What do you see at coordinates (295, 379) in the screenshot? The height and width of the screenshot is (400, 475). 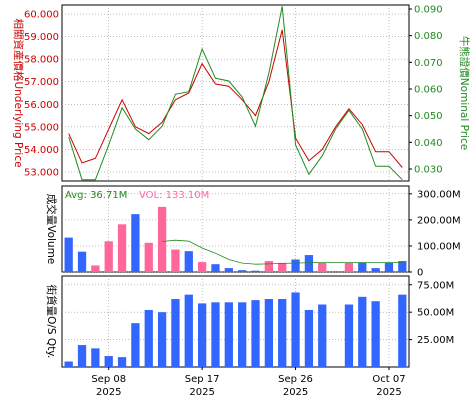 I see `x-axis-date-label: Sep 26` at bounding box center [295, 379].